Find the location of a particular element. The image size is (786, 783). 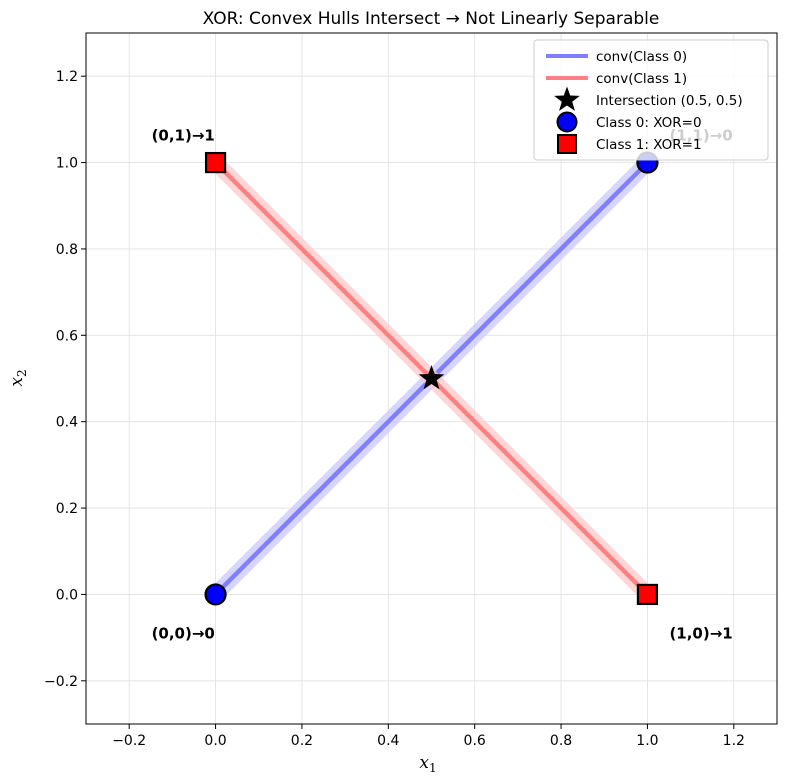

x-tick-label: 0.2 is located at coordinates (302, 741).